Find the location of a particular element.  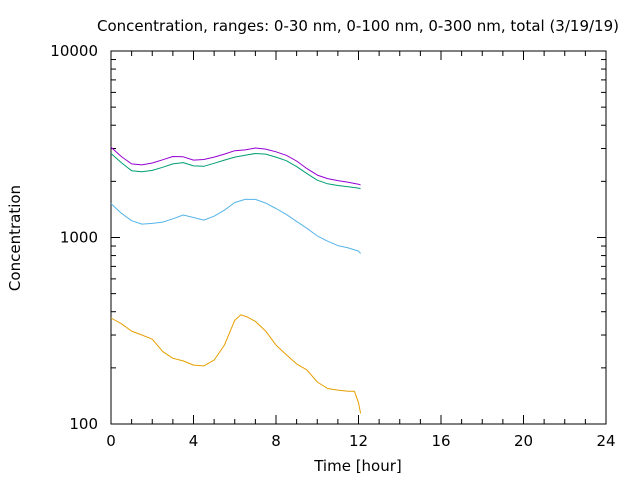

y-axis-label: Concentration is located at coordinates (15, 238).